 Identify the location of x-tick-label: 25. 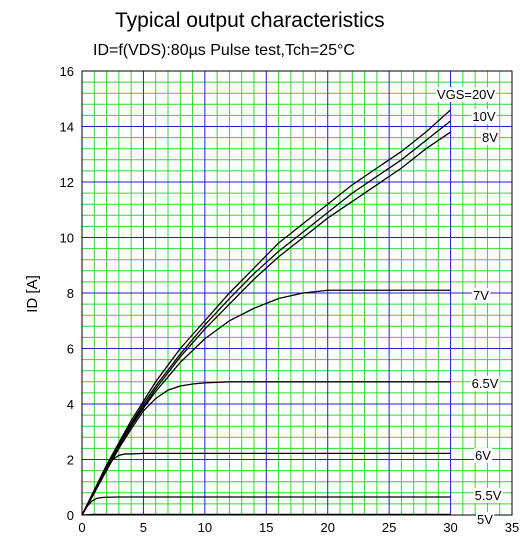
(389, 527).